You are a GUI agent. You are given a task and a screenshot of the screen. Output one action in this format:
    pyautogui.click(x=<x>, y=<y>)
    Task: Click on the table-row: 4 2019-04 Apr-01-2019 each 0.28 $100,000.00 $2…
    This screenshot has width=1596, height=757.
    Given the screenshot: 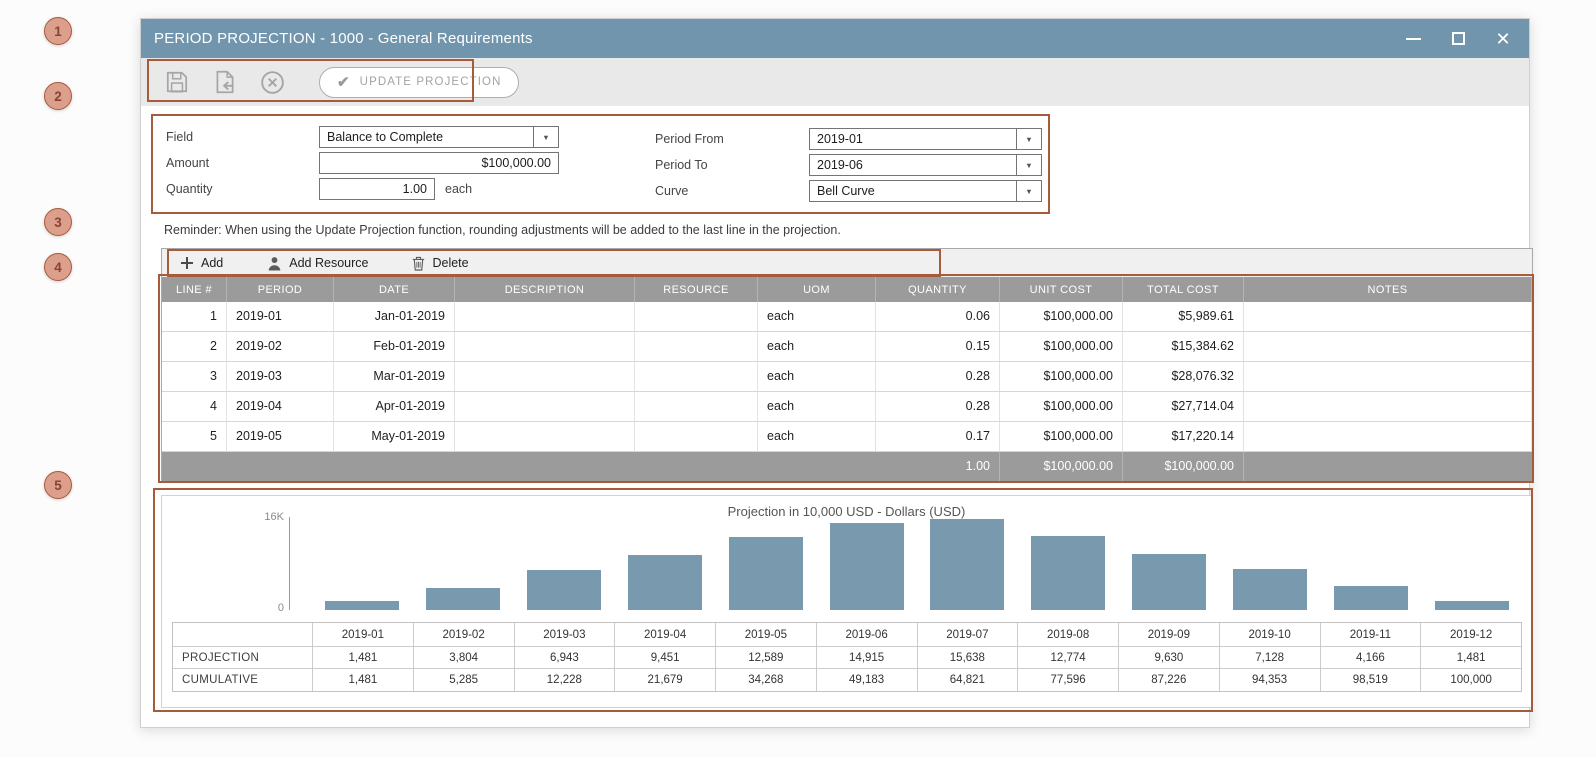 What is the action you would take?
    pyautogui.click(x=847, y=407)
    